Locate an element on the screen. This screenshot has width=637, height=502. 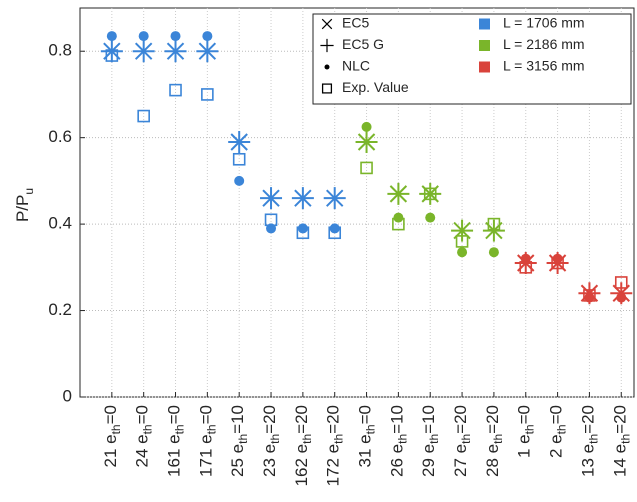
x-tick-label: 172 eth=20 is located at coordinates (335, 445).